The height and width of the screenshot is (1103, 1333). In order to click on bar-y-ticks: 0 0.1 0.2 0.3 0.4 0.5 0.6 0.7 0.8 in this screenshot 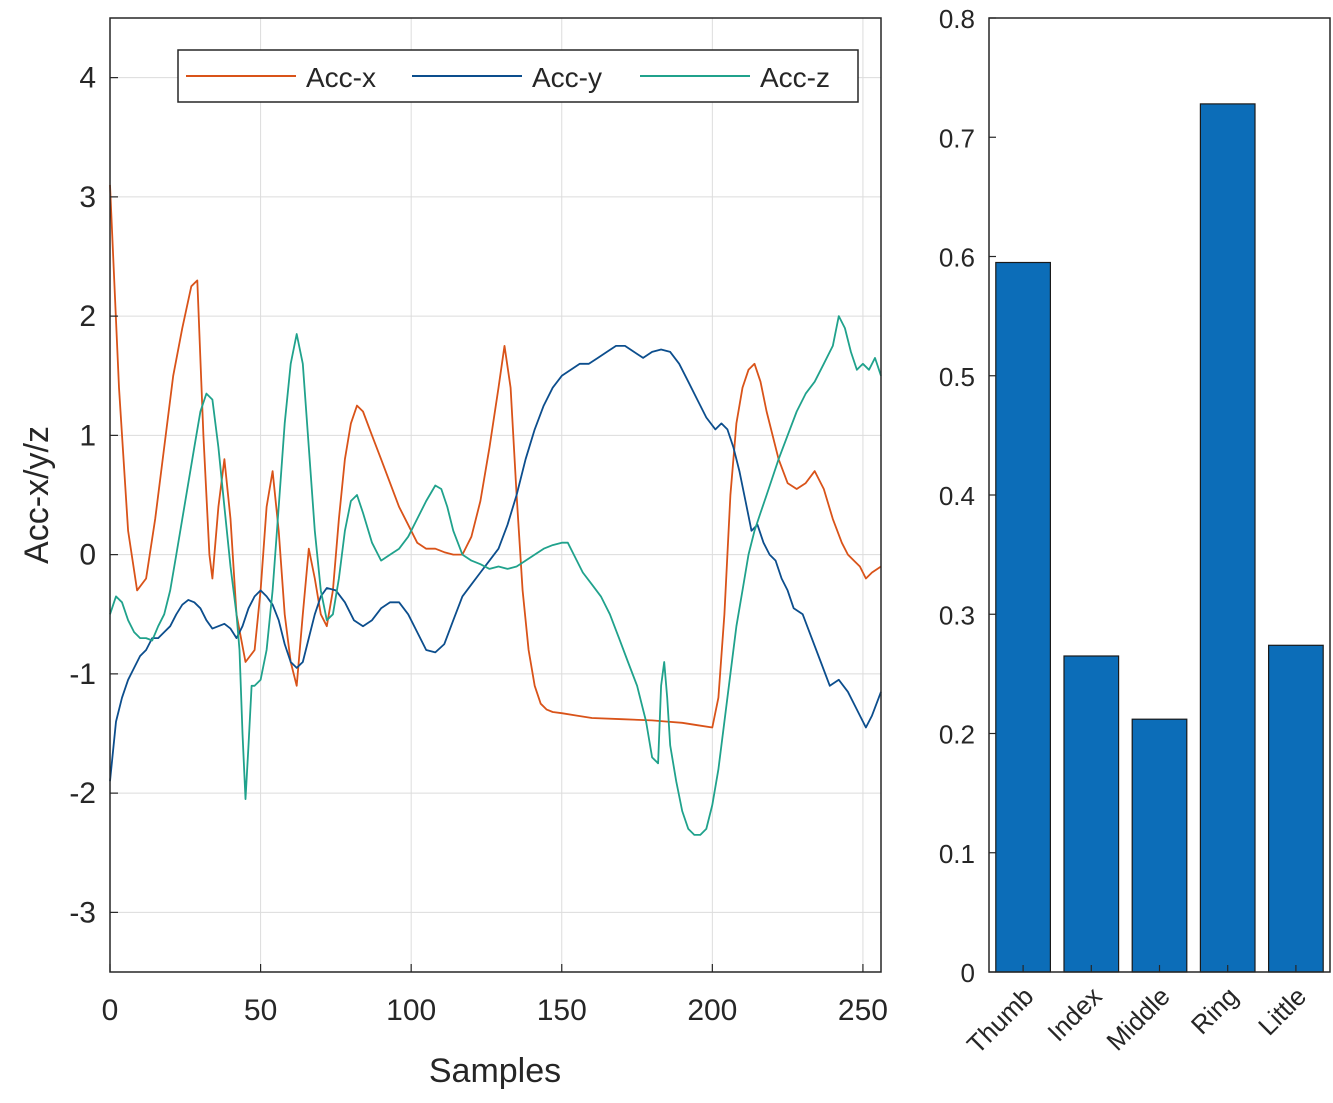, I will do `click(967, 496)`.